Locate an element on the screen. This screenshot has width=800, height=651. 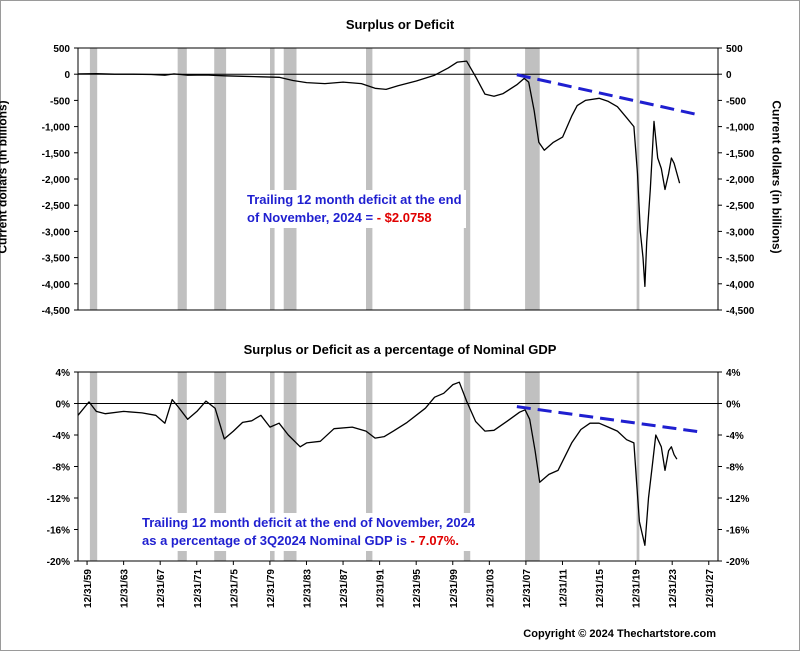
bottom-right-ytick-label: 4% is located at coordinates (733, 373).